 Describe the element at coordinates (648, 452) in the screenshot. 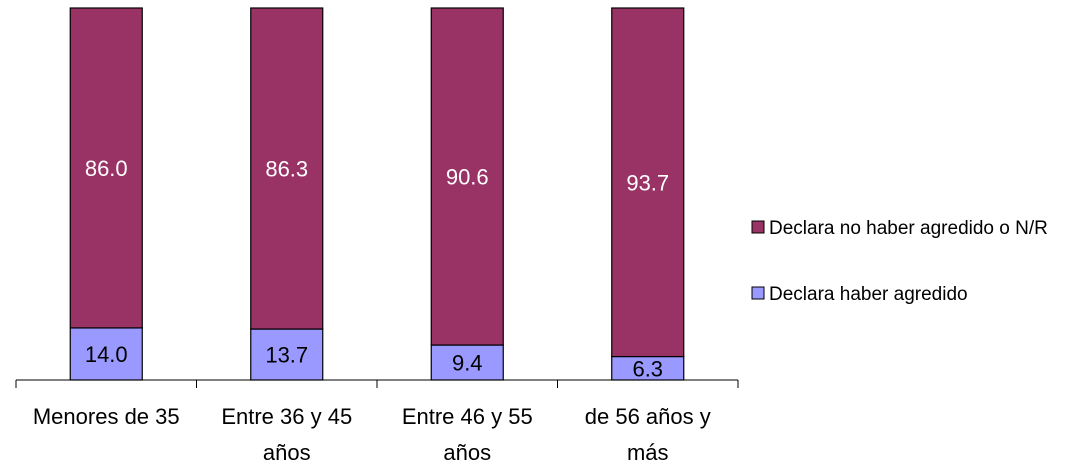

I see `category-label-3-line-1: más` at that location.